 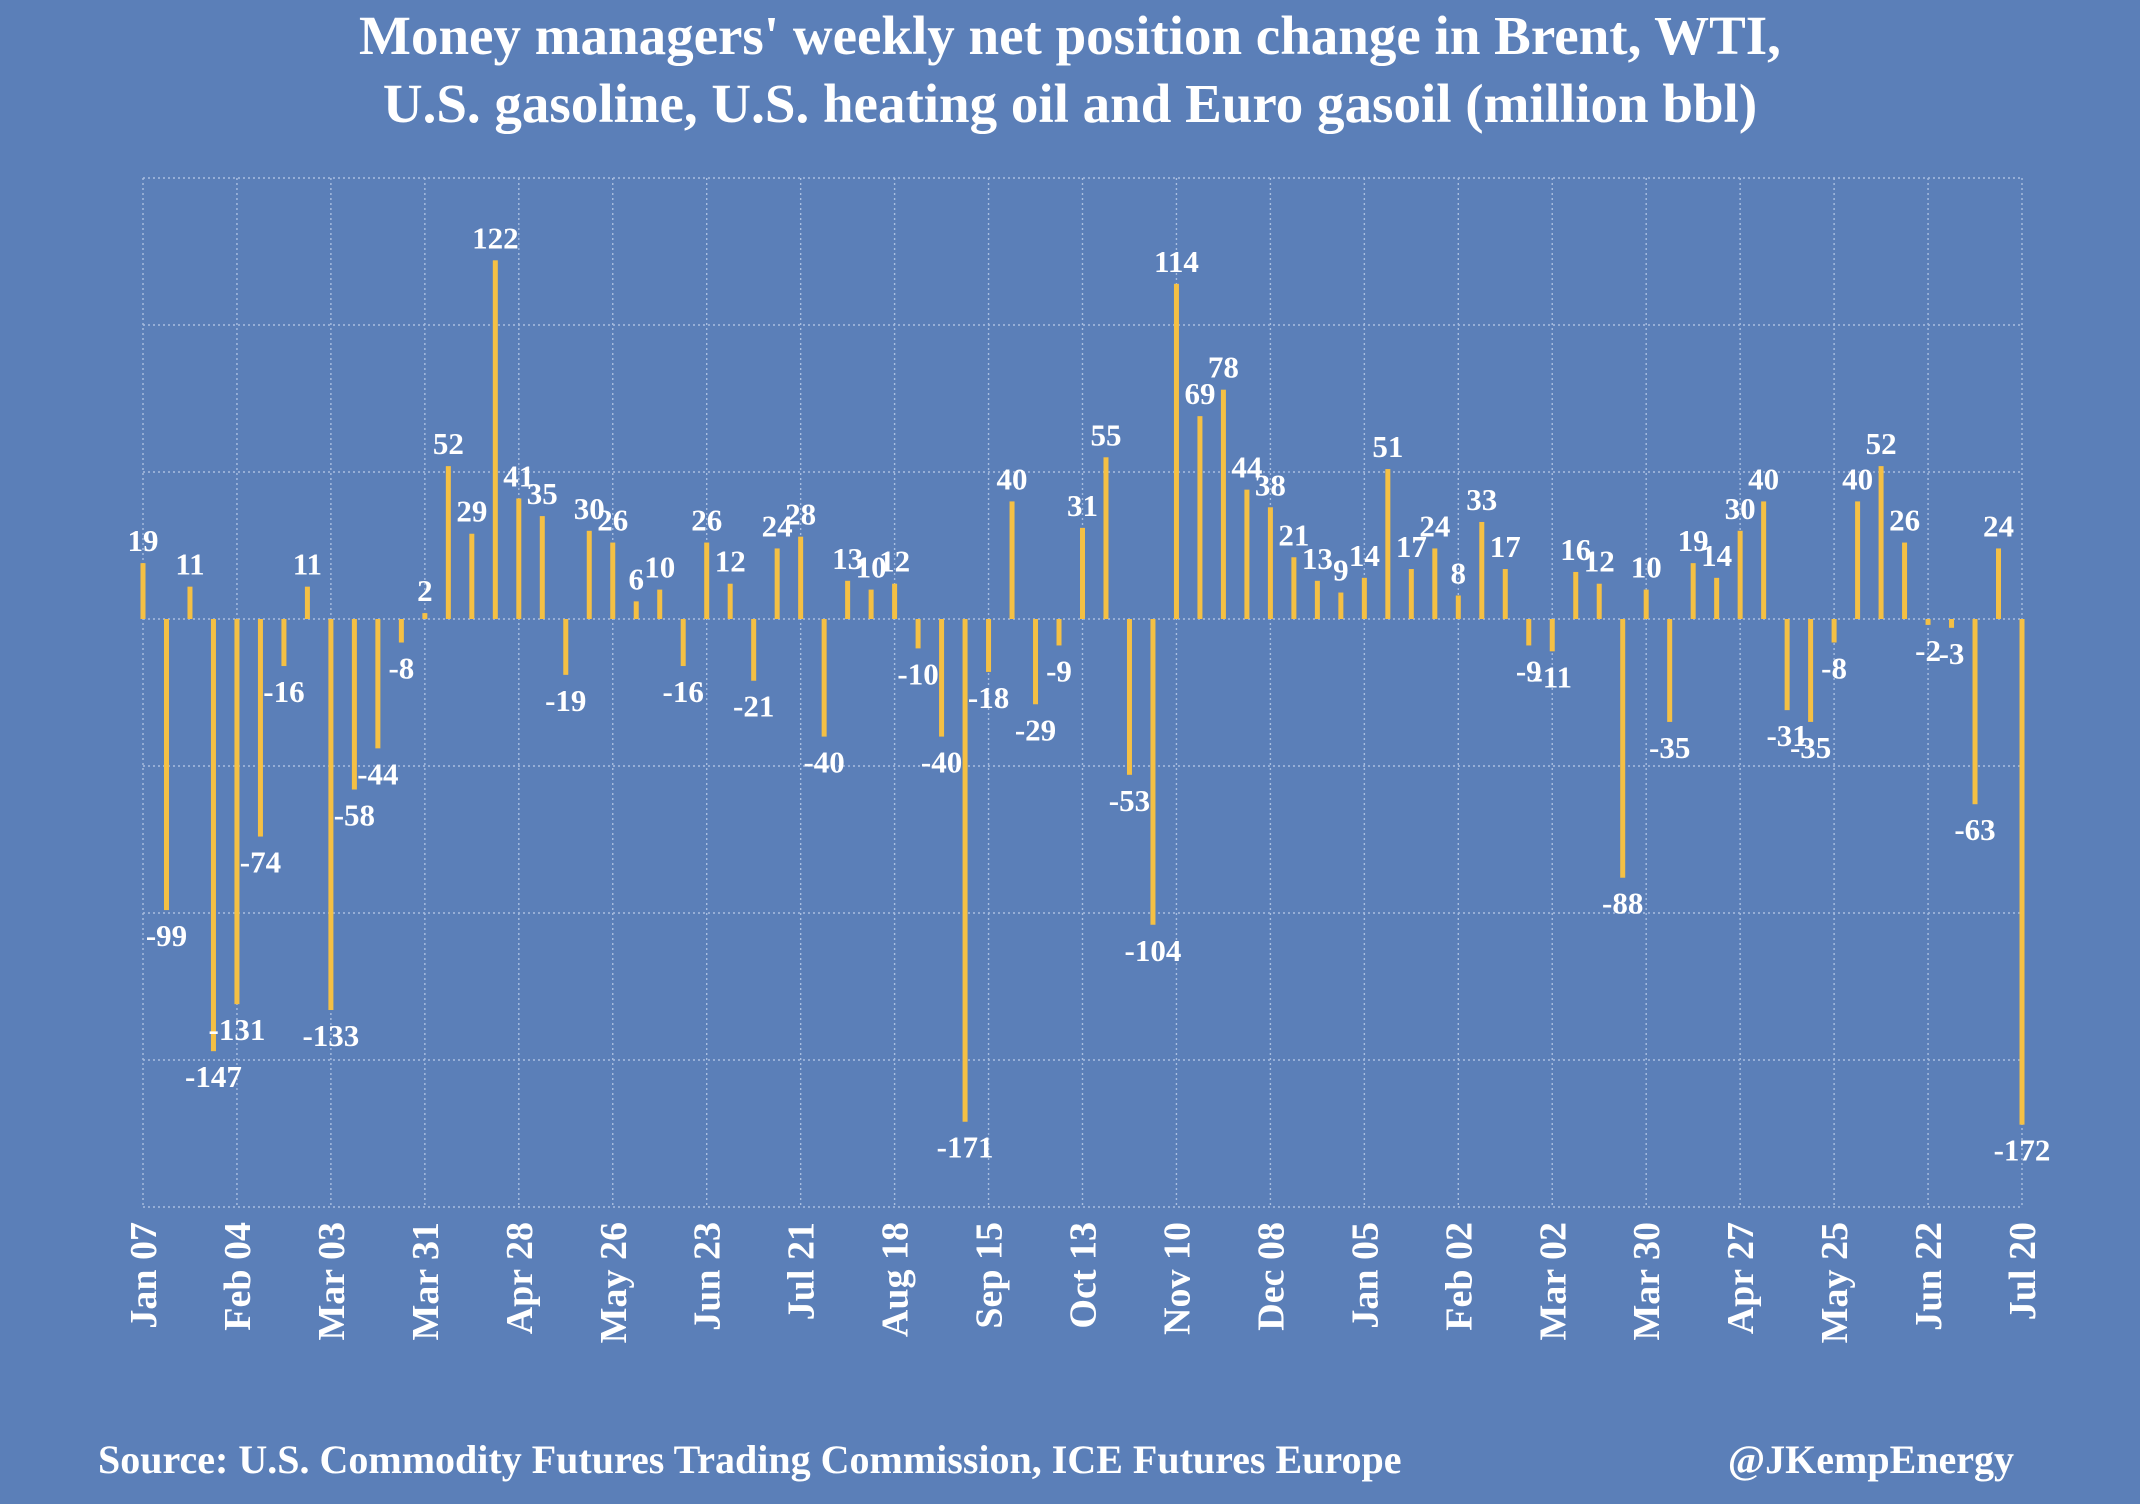 I want to click on x-tick-label: Jul 21, so click(x=802, y=1271).